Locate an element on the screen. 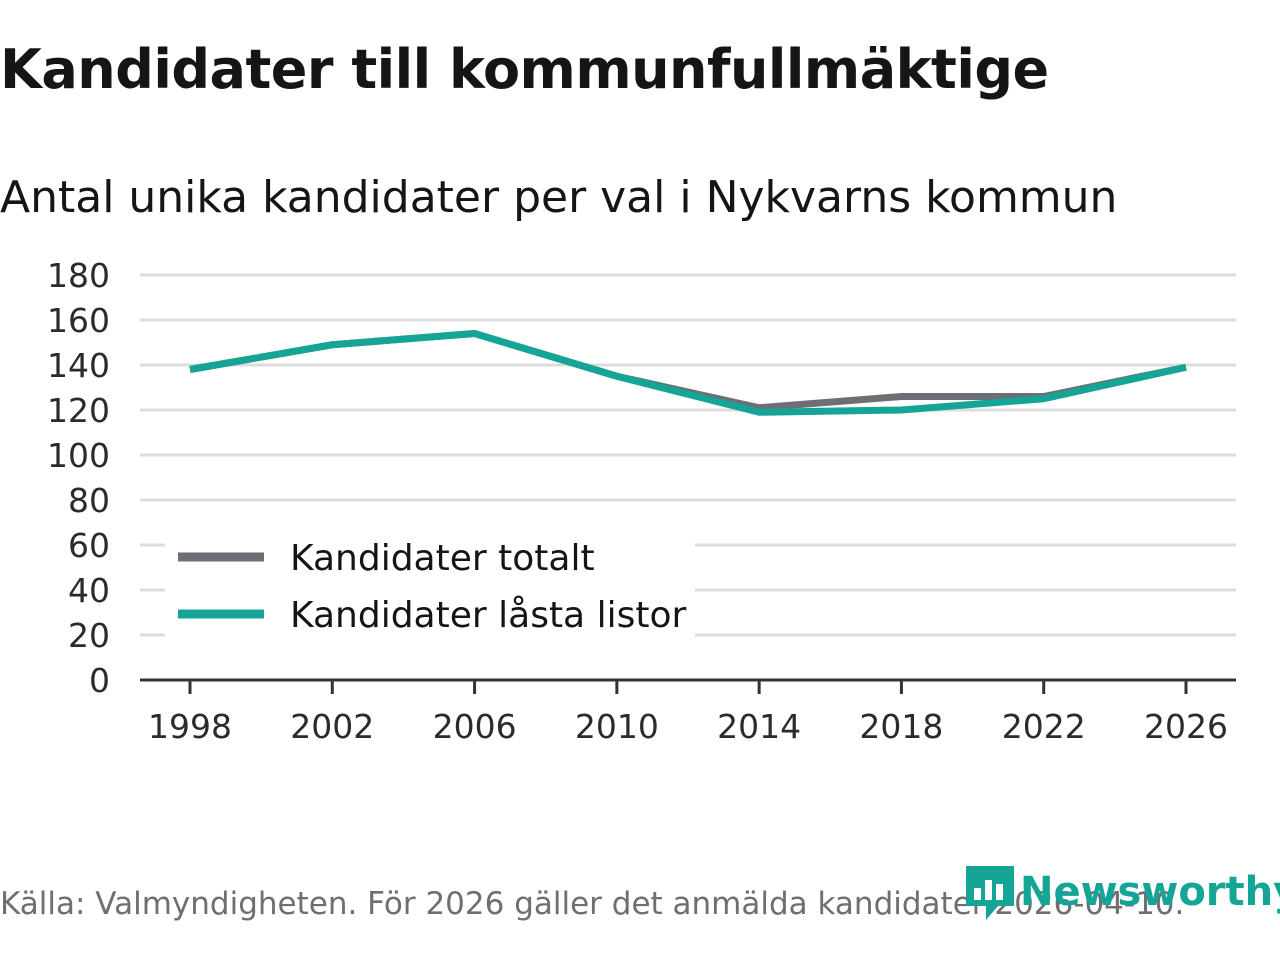 The image size is (1280, 960). y-tick-label: 160 is located at coordinates (78, 320).